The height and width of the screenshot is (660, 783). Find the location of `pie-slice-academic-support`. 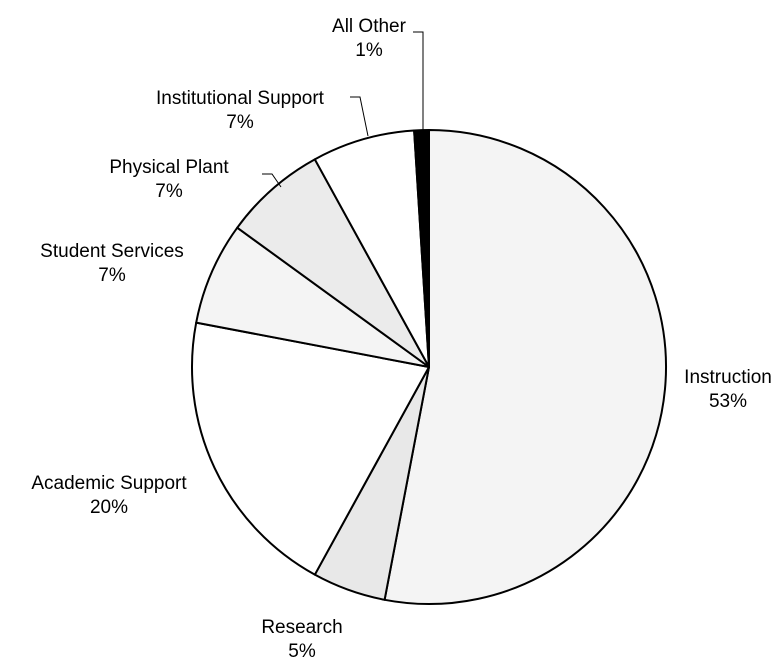

pie-slice-academic-support is located at coordinates (310, 448).